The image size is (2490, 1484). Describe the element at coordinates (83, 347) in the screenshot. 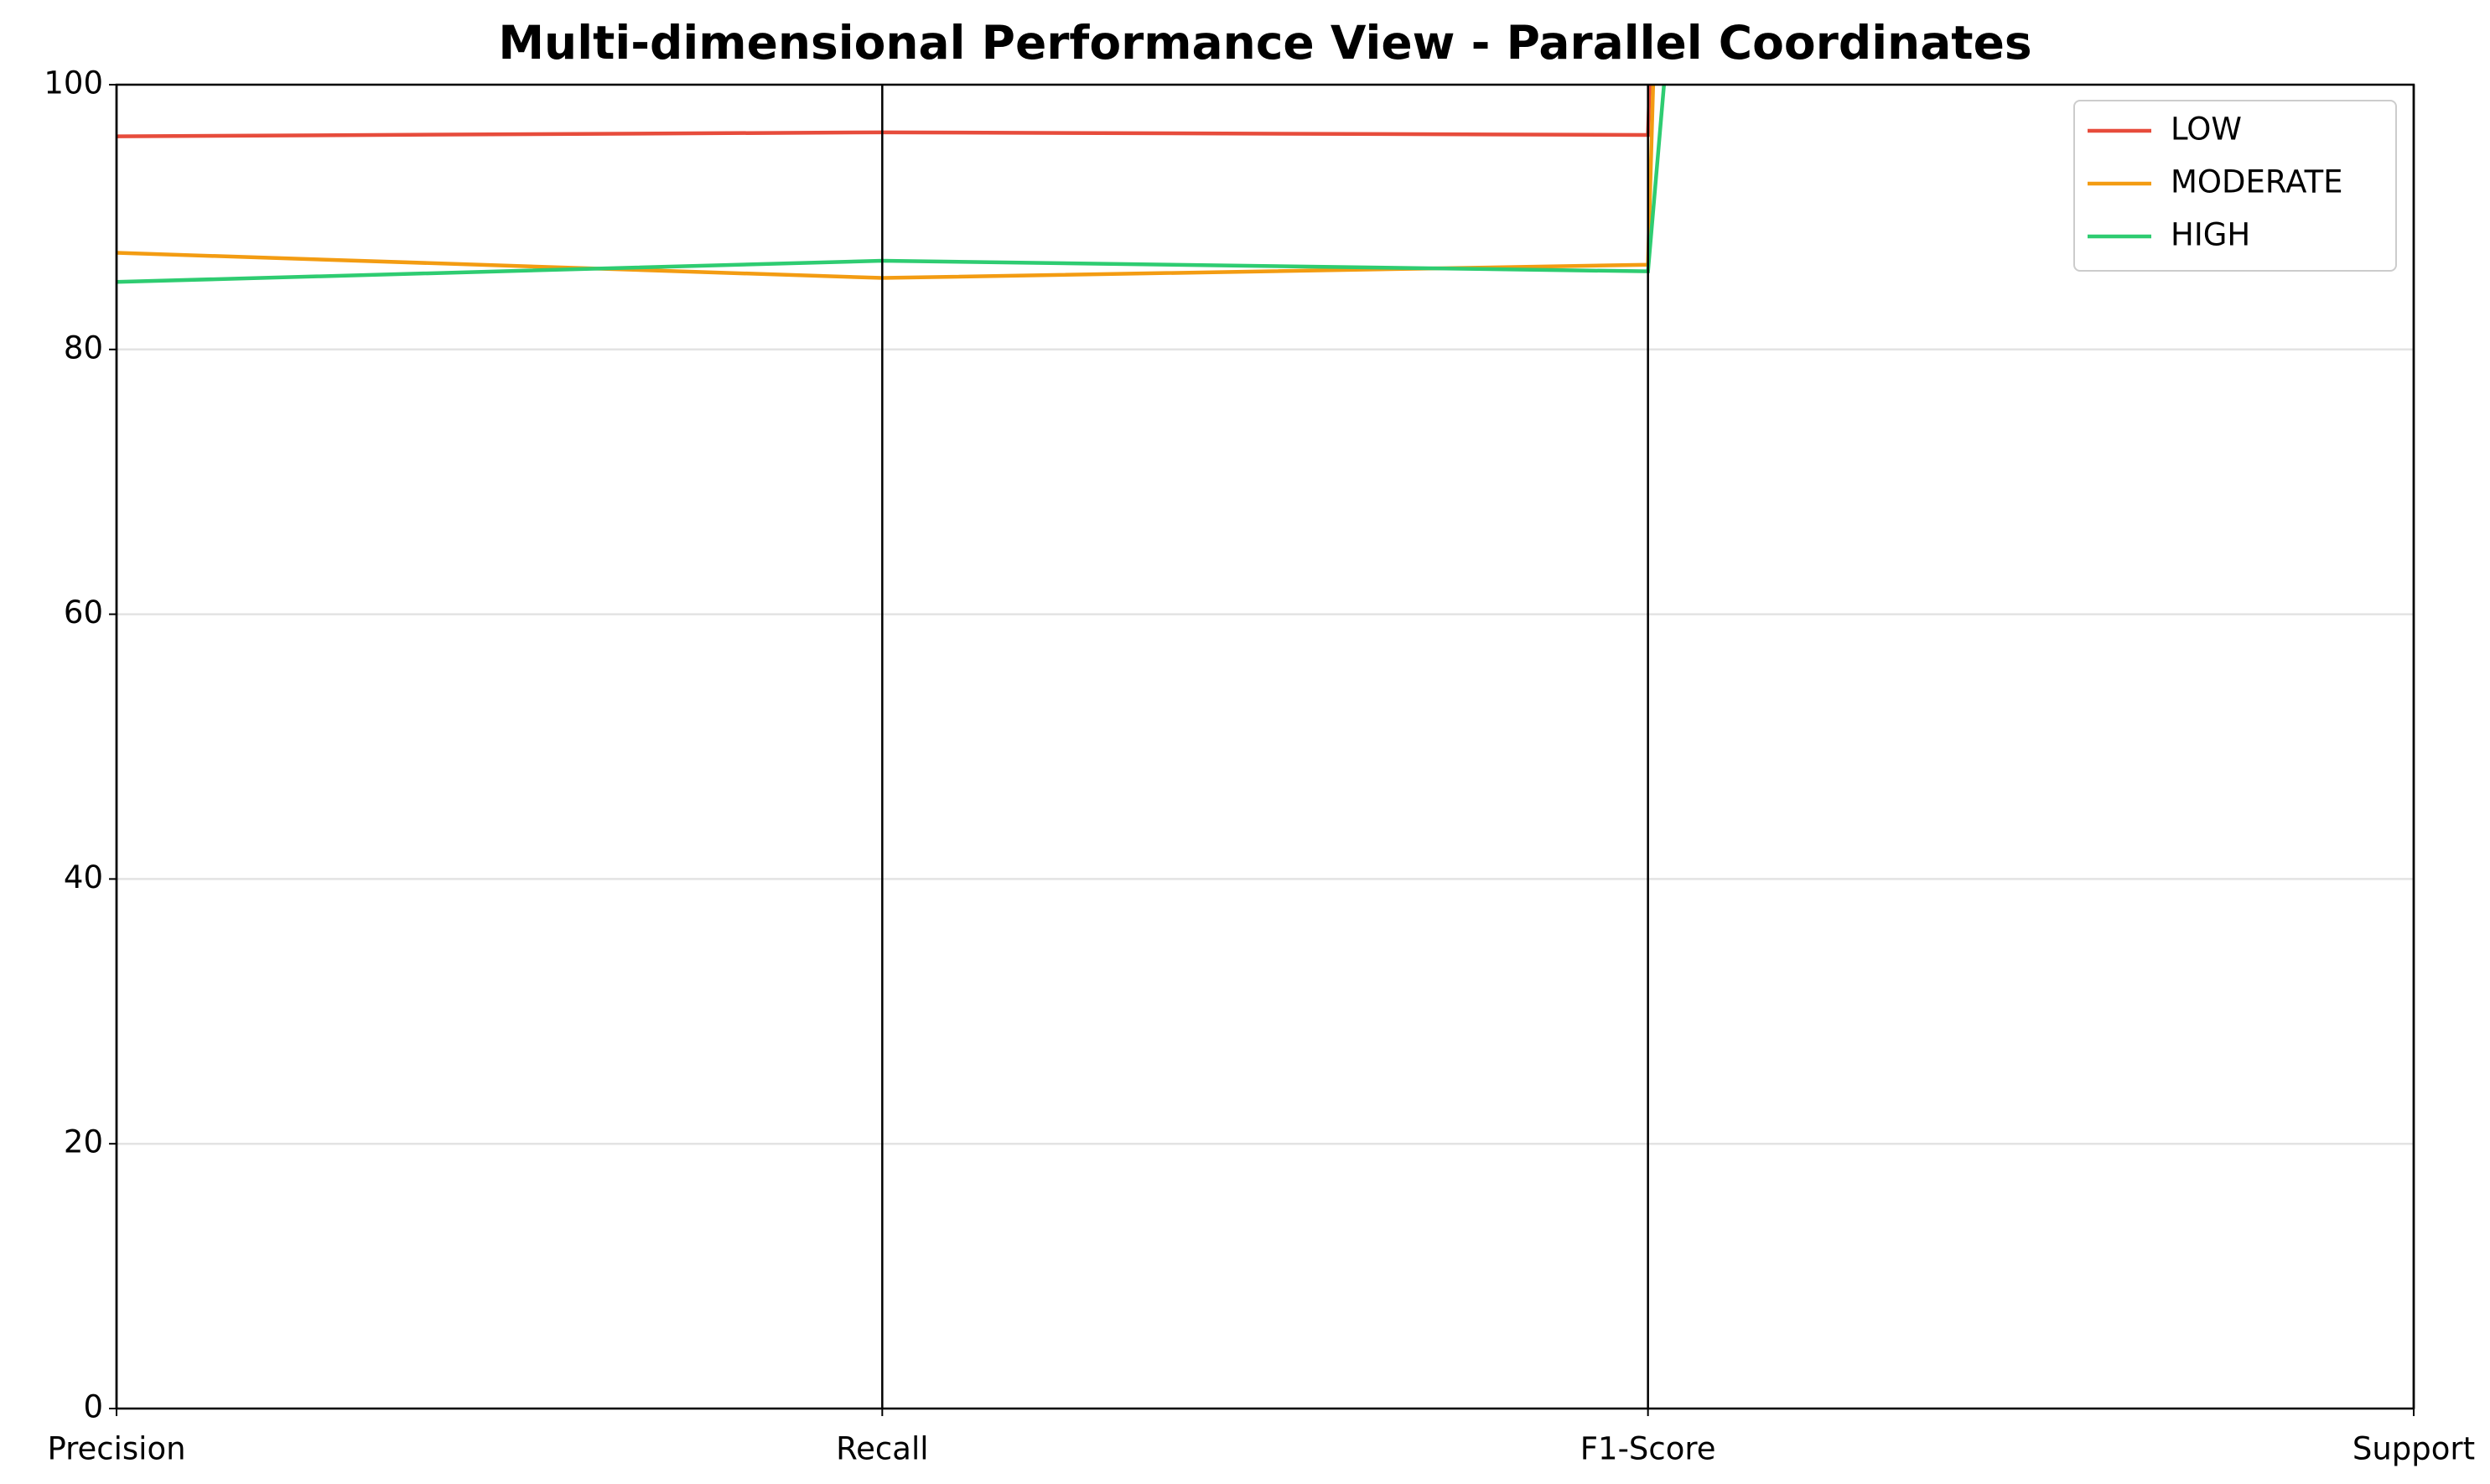

I see `y-tick-label: 80` at that location.